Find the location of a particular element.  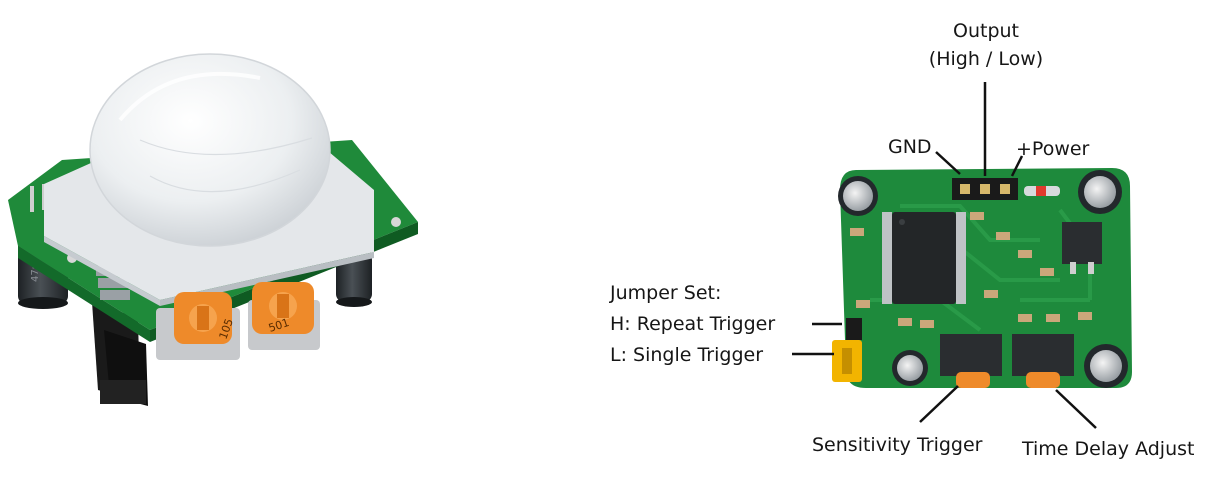

module-top-view is located at coordinates (982, 278).